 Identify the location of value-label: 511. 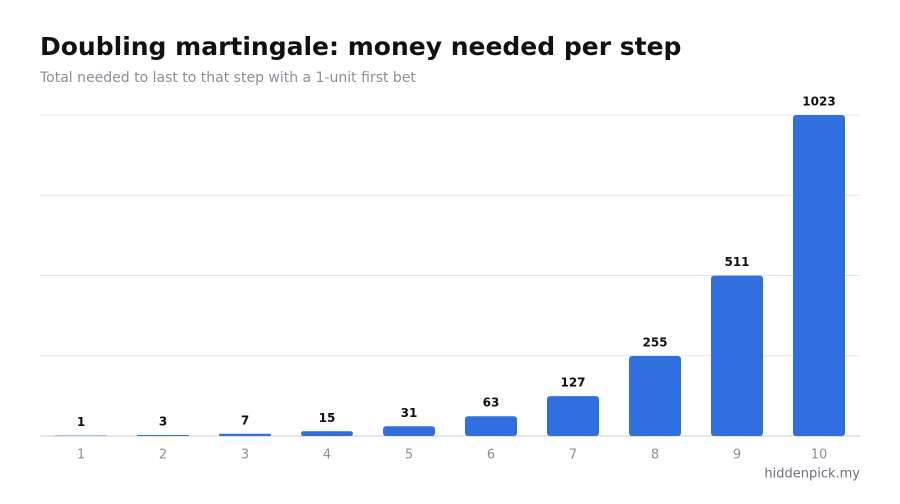
(736, 262).